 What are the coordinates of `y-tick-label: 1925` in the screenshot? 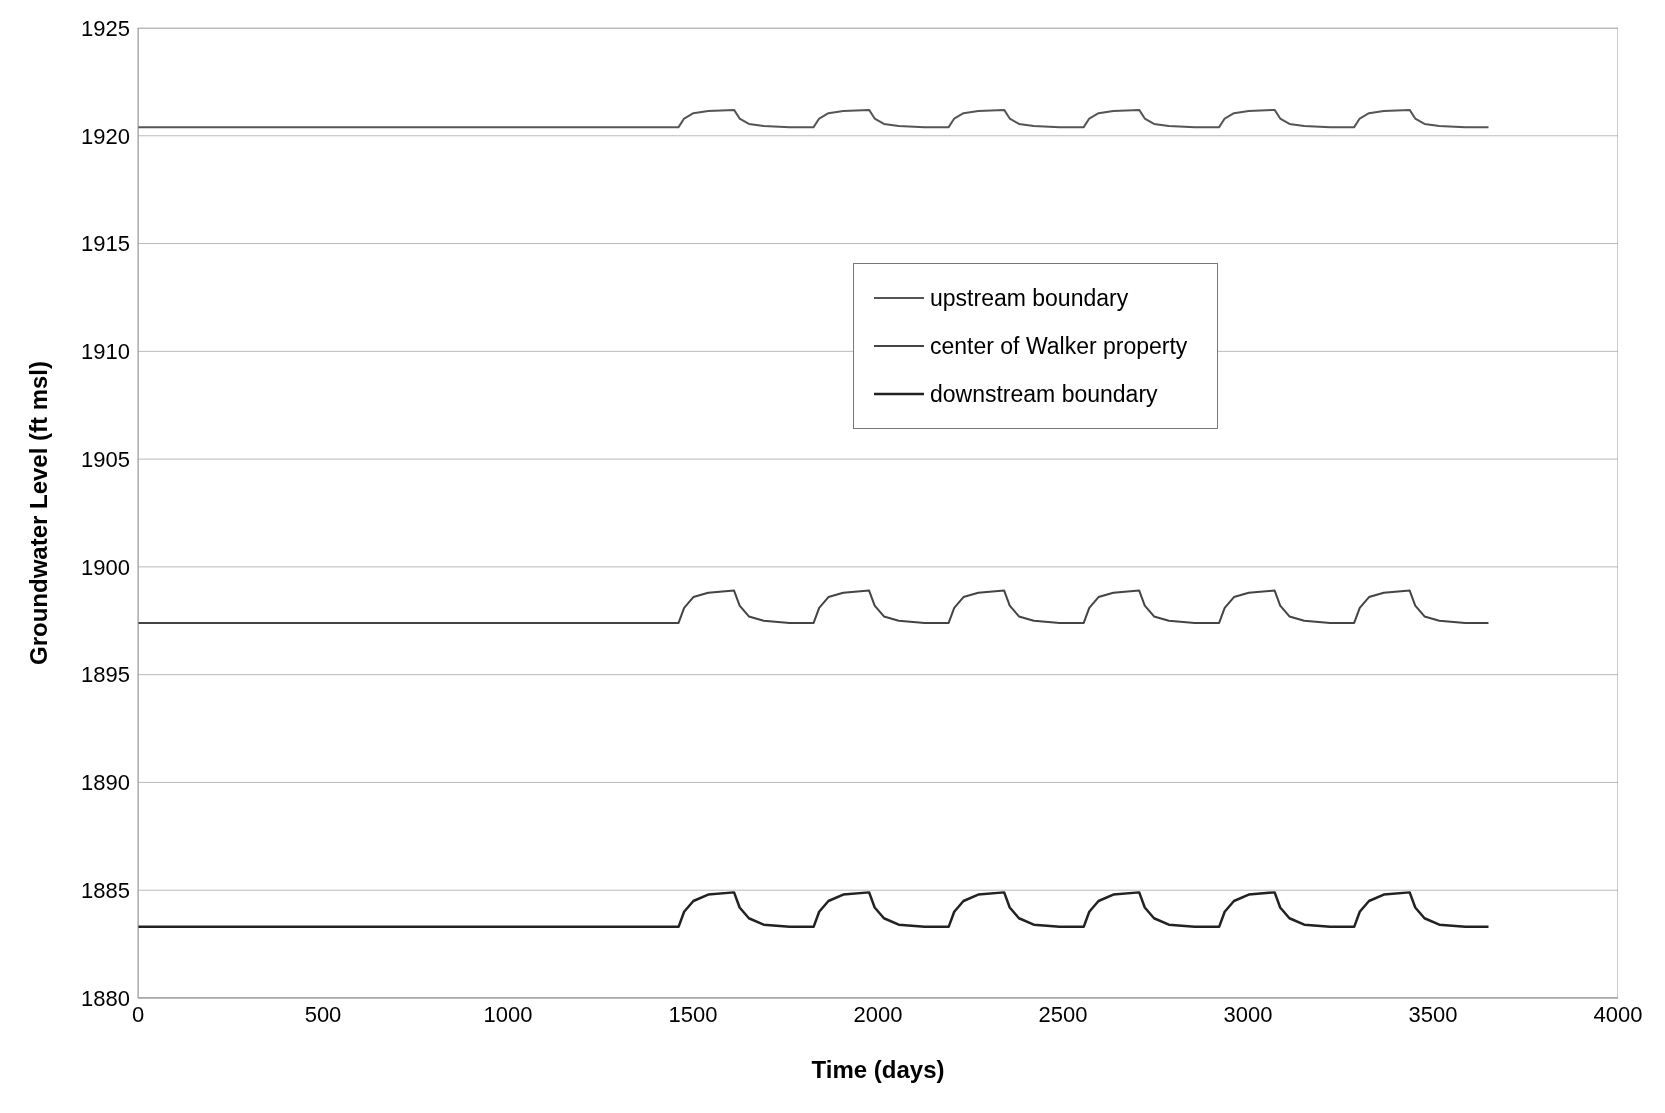 It's located at (105, 28).